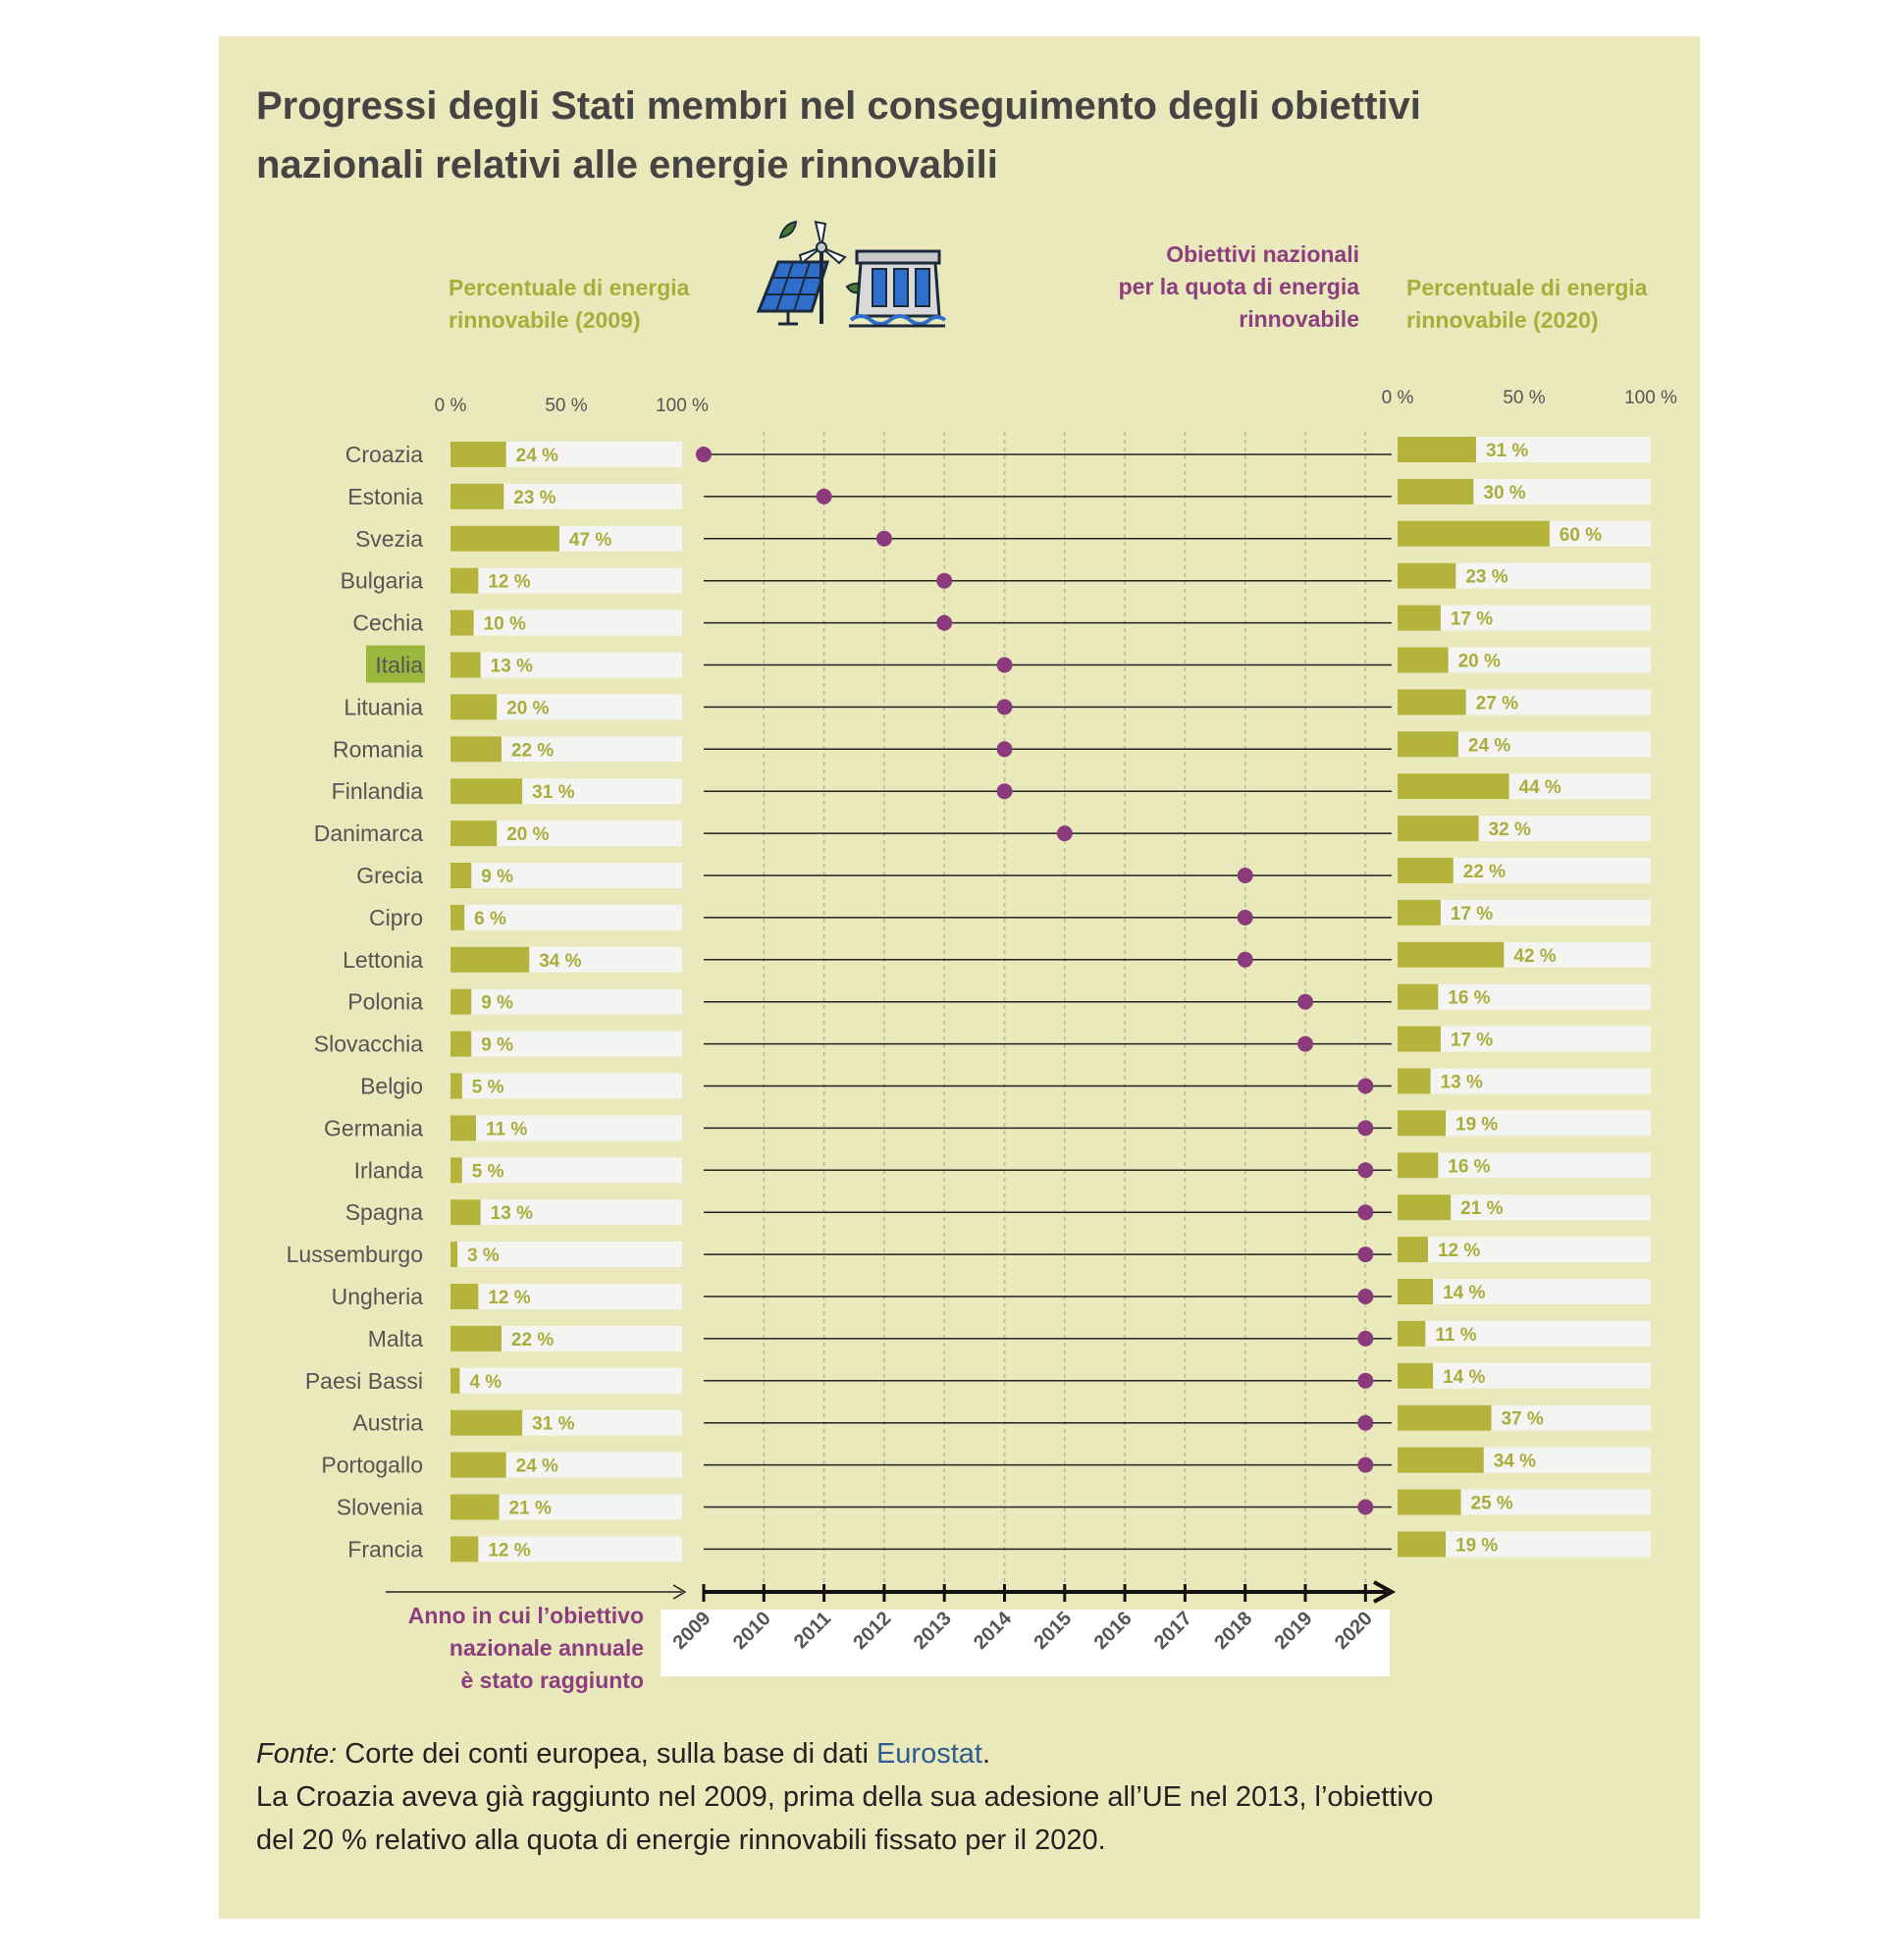 This screenshot has width=1904, height=1959. What do you see at coordinates (527, 708) in the screenshot?
I see `bar-2009-value-label: 20 %` at bounding box center [527, 708].